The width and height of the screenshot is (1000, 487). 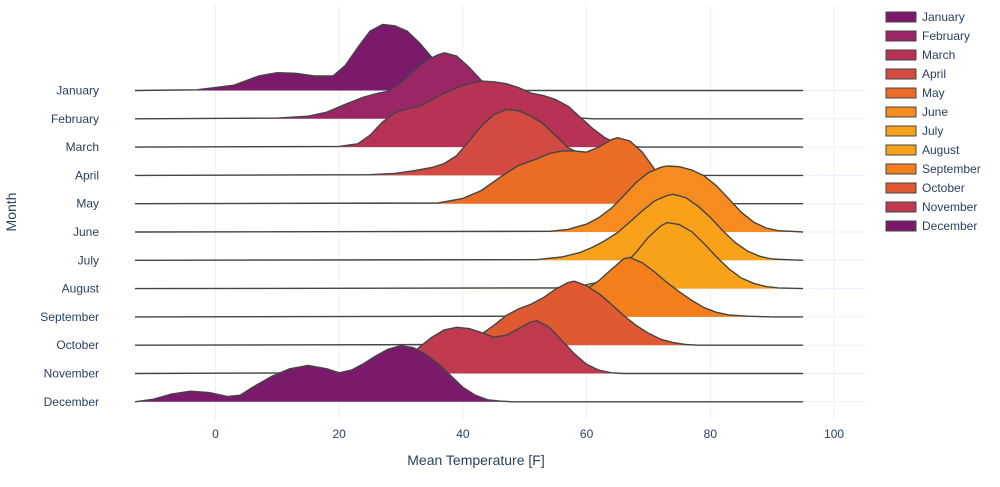 I want to click on x-tick-label: 100, so click(x=834, y=434).